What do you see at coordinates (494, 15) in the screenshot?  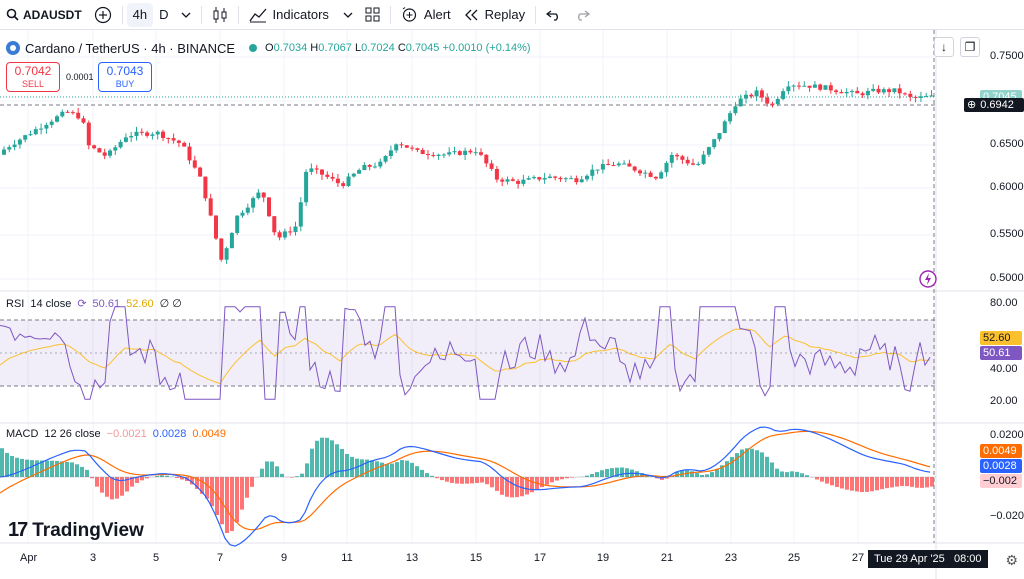 I see `replay-button: Replay` at bounding box center [494, 15].